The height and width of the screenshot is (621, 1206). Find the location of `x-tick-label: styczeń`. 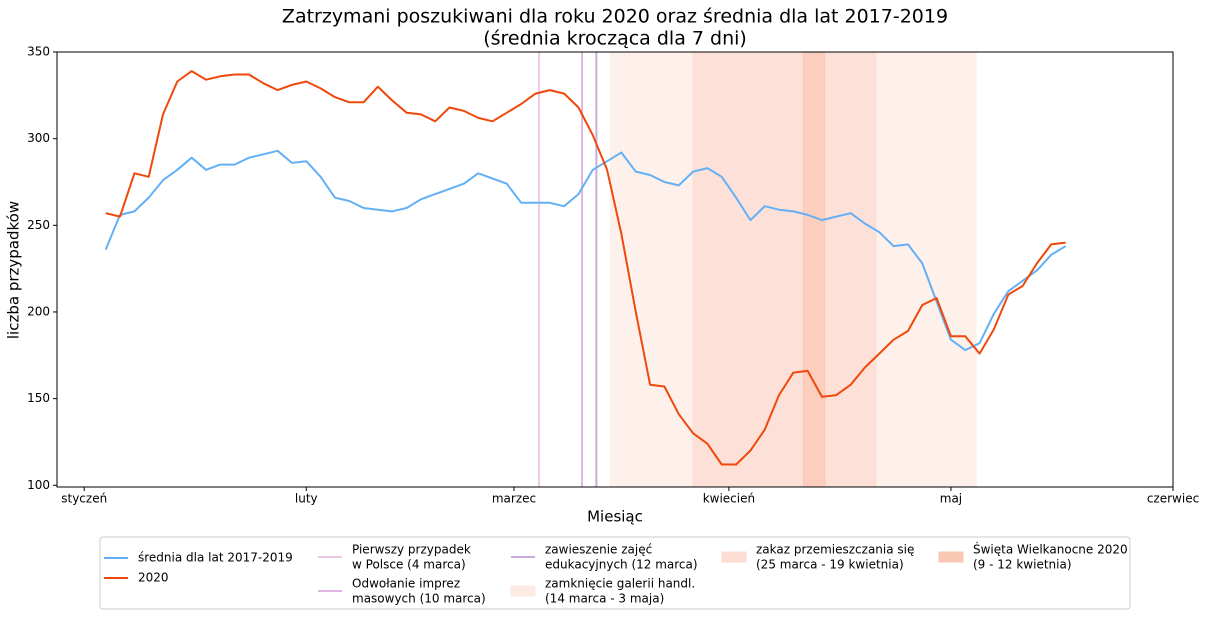

x-tick-label: styczeń is located at coordinates (84, 499).